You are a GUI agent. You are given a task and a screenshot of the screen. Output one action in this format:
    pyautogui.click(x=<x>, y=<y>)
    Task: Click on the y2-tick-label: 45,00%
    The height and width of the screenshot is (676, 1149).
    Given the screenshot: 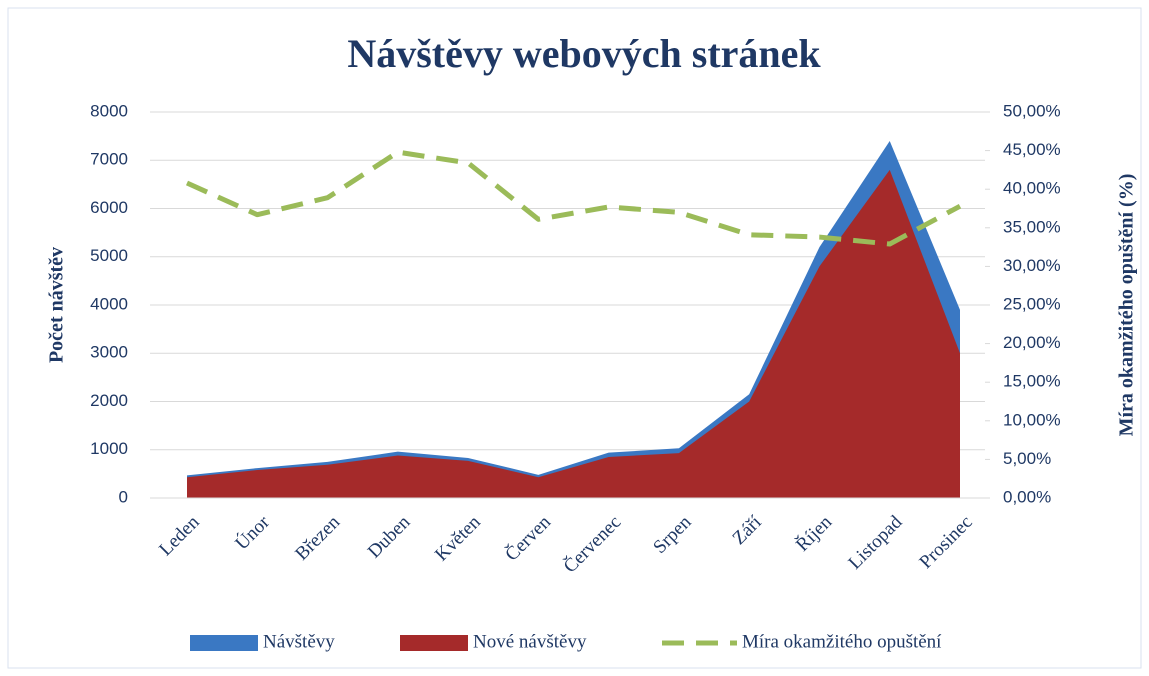 What is the action you would take?
    pyautogui.click(x=1032, y=149)
    